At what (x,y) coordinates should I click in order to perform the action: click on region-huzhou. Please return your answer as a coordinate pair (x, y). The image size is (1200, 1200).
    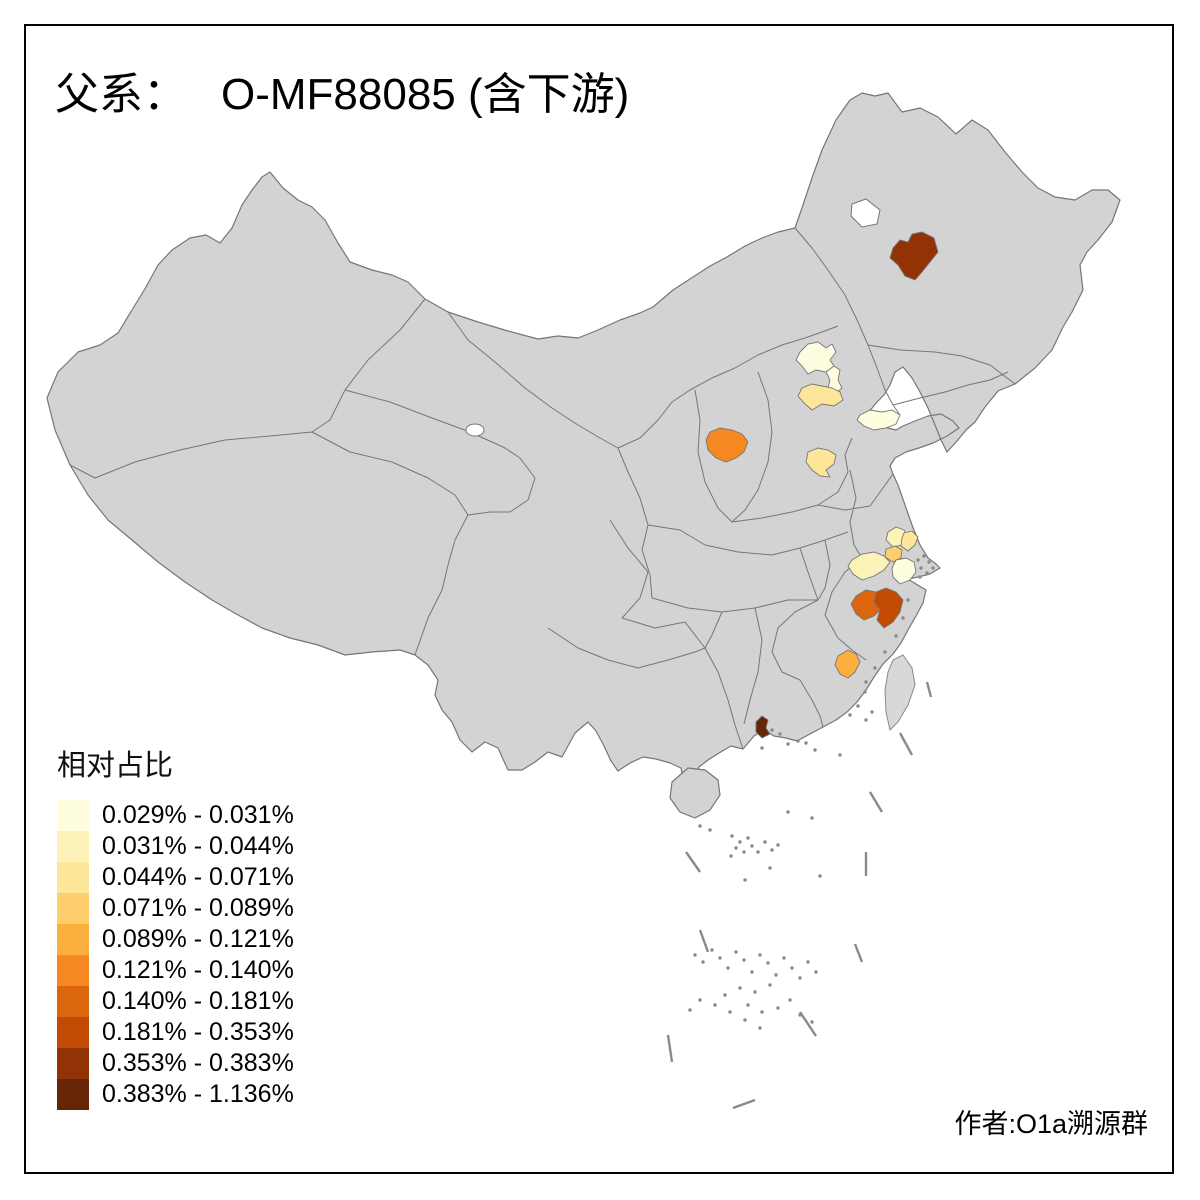
    Looking at the image, I should click on (869, 566).